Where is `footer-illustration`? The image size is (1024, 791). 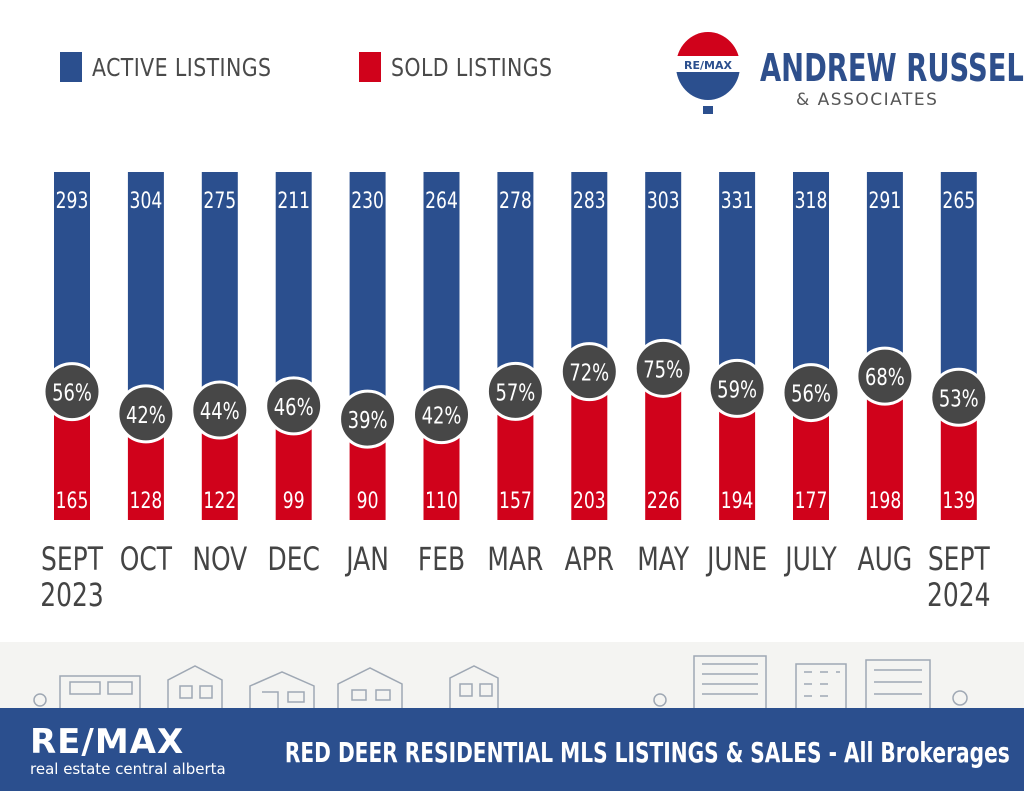
footer-illustration is located at coordinates (512, 675).